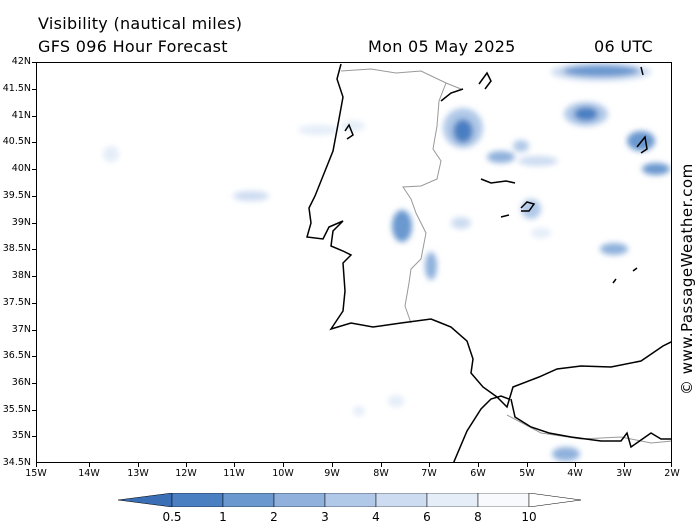  I want to click on legend-label: 6, so click(427, 517).